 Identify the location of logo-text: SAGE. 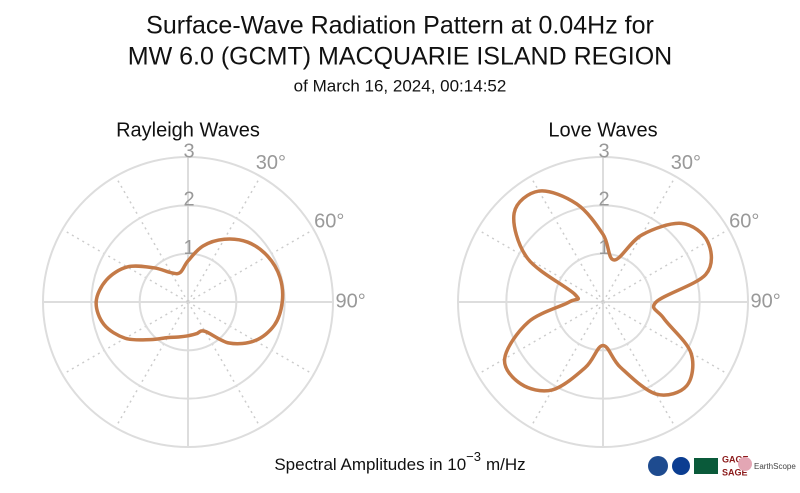
(735, 472).